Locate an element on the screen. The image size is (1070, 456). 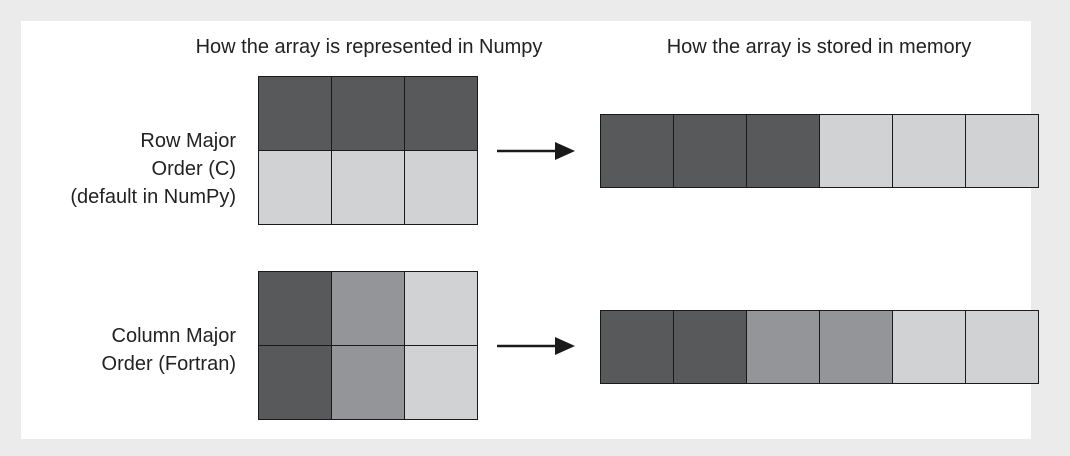
column-major-label: Column Major Order (Fortran) is located at coordinates (169, 350).